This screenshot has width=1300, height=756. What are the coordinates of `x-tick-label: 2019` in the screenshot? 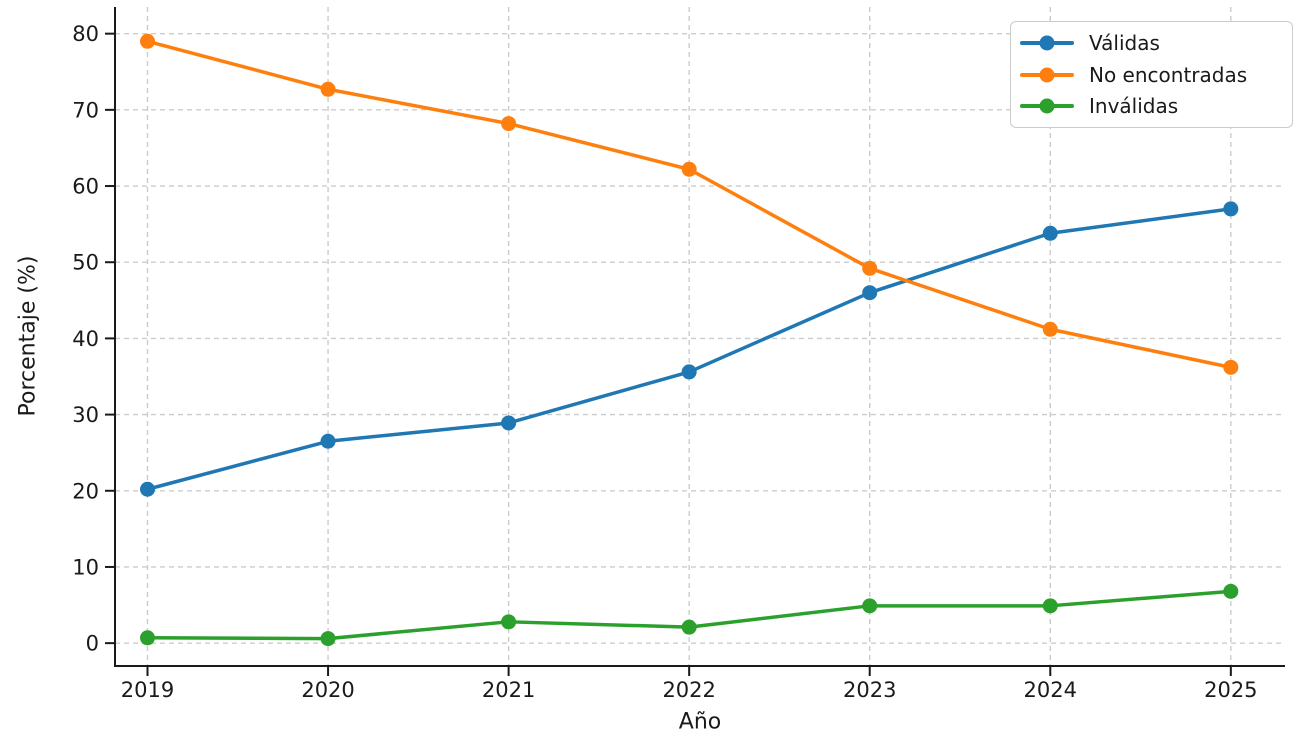 It's located at (147, 690).